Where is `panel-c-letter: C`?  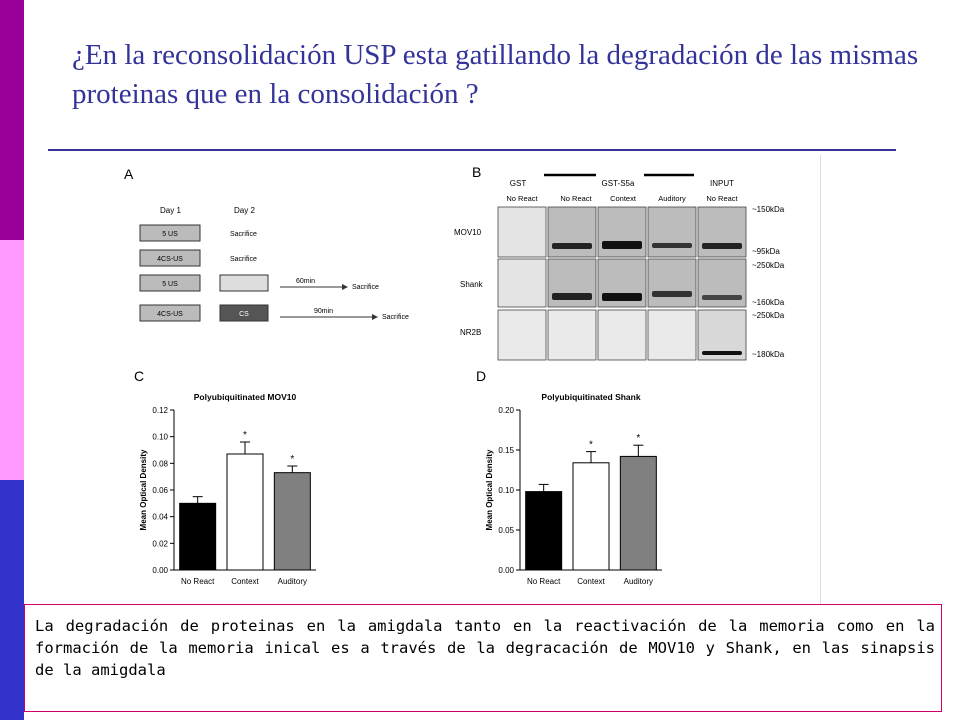
panel-c-letter: C is located at coordinates (139, 376).